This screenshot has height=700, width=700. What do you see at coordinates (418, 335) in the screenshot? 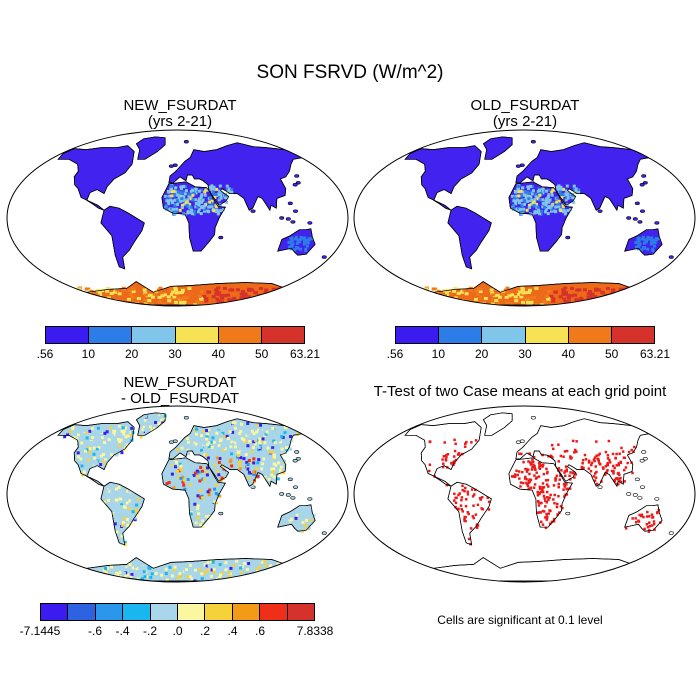
I see `colorbar-swatch` at bounding box center [418, 335].